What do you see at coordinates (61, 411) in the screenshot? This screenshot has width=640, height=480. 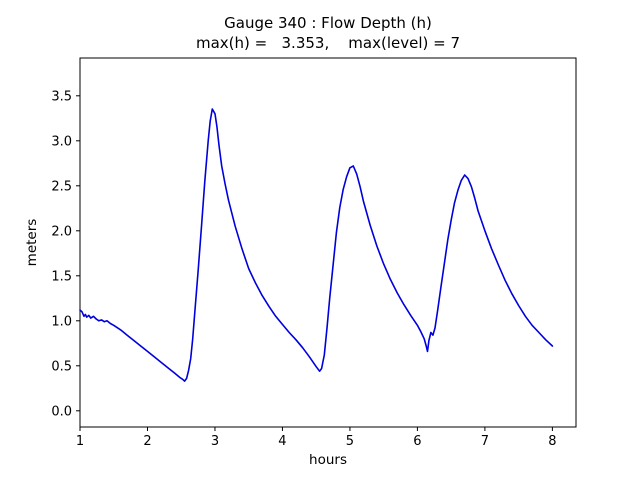 I see `y-tick-label: 0.0` at bounding box center [61, 411].